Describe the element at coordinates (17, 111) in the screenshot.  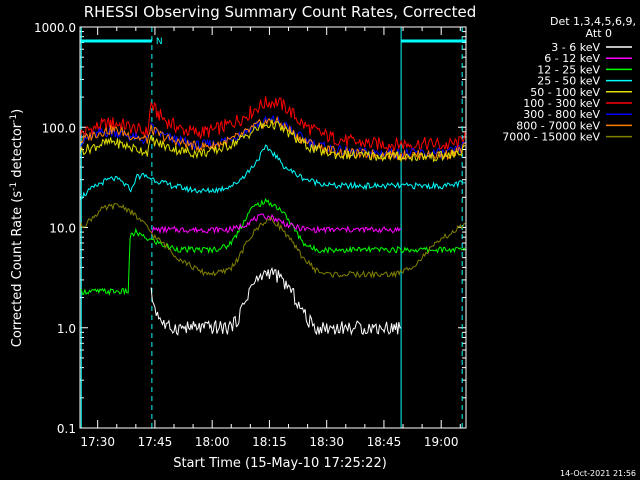
I see `y-axis-label-part-3: )` at that location.